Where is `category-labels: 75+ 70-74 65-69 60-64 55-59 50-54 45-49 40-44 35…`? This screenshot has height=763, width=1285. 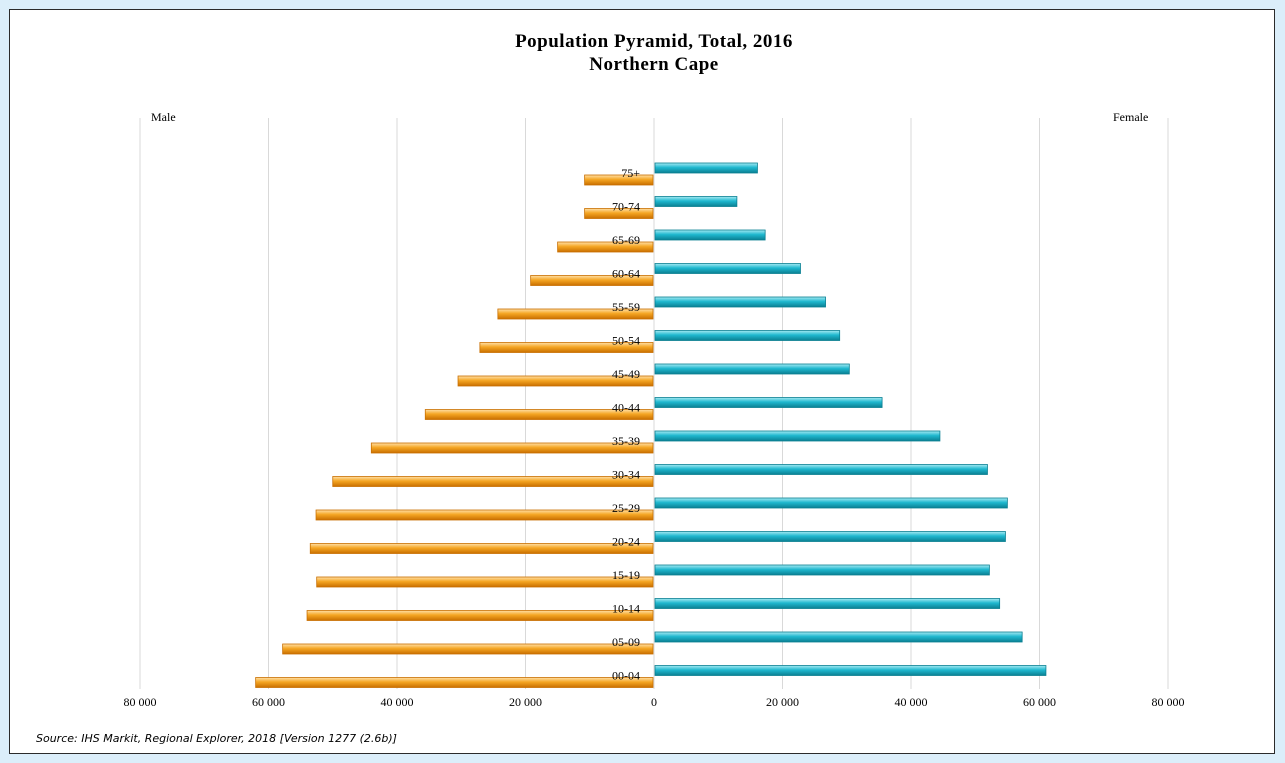 category-labels: 75+ 70-74 65-69 60-64 55-59 50-54 45-49 40-44 35… is located at coordinates (626, 424).